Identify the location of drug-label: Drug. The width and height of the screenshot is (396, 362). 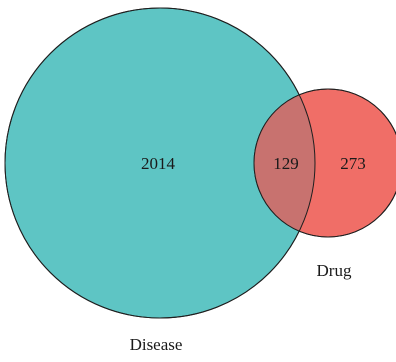
(334, 270).